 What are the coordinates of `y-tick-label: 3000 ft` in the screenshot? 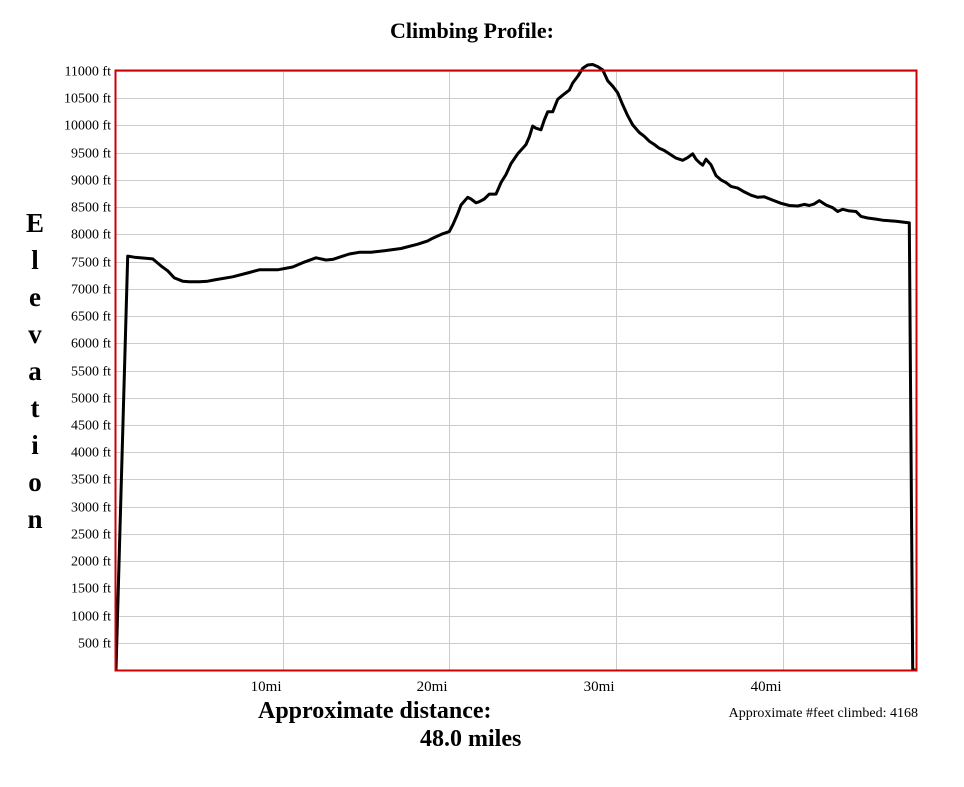 It's located at (91, 508).